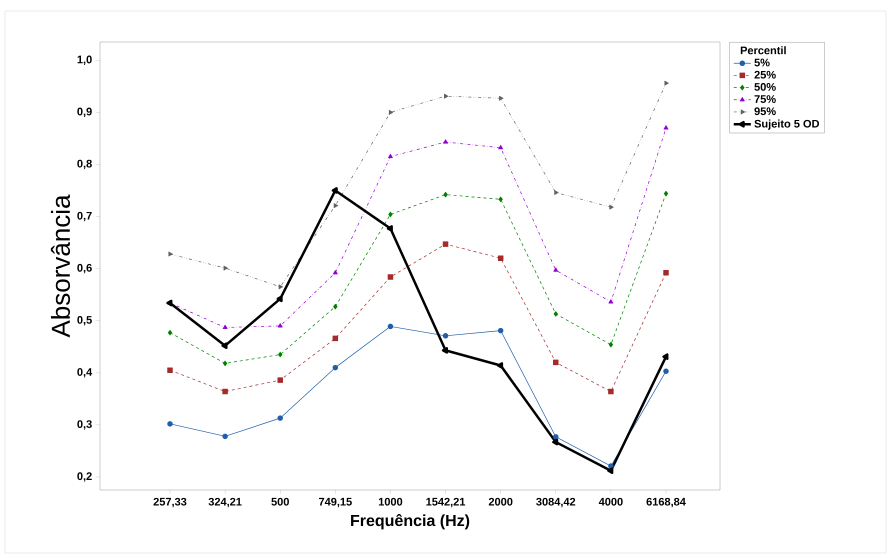 This screenshot has width=891, height=558. Describe the element at coordinates (666, 503) in the screenshot. I see `x-tick-label: 6168,84` at that location.